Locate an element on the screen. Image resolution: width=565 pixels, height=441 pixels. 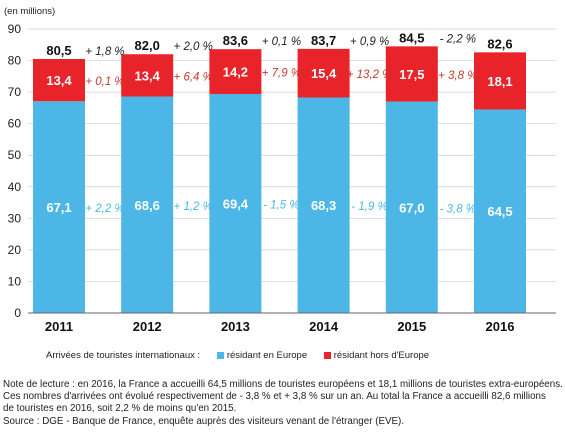
legend-item-europe: résidant en Europe is located at coordinates (267, 355).